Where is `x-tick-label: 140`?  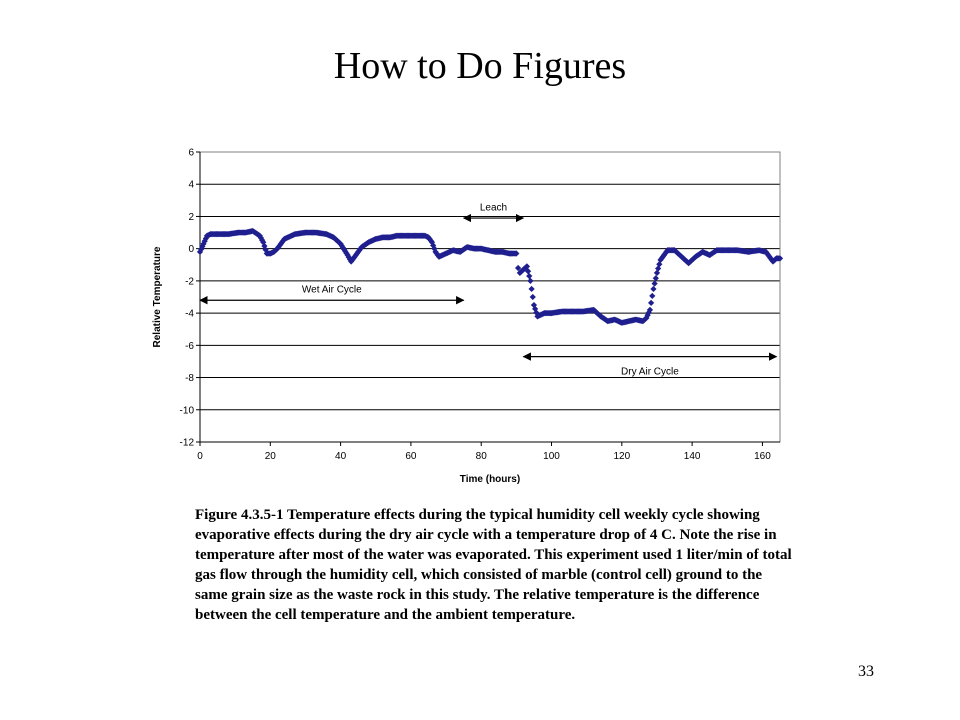 x-tick-label: 140 is located at coordinates (692, 456).